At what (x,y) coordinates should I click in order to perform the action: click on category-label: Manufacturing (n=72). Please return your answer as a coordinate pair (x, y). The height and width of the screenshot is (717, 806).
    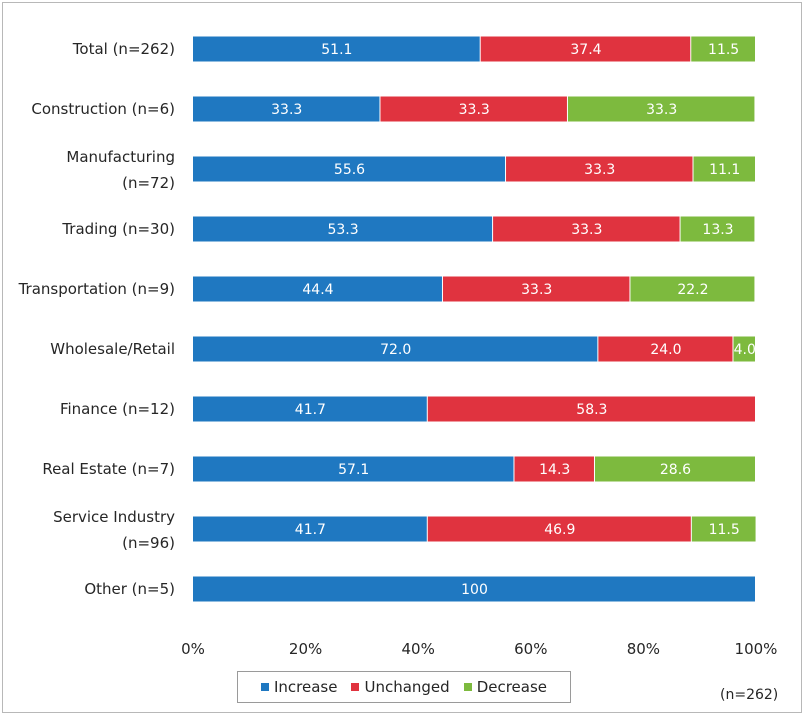
    Looking at the image, I should click on (120, 170).